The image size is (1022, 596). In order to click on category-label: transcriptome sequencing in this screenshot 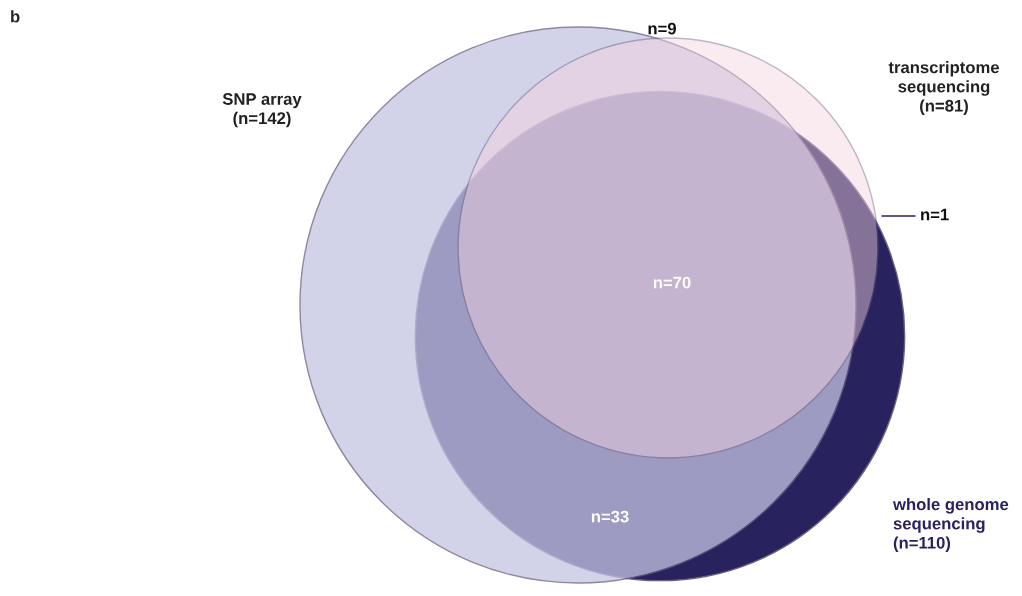, I will do `click(943, 78)`.